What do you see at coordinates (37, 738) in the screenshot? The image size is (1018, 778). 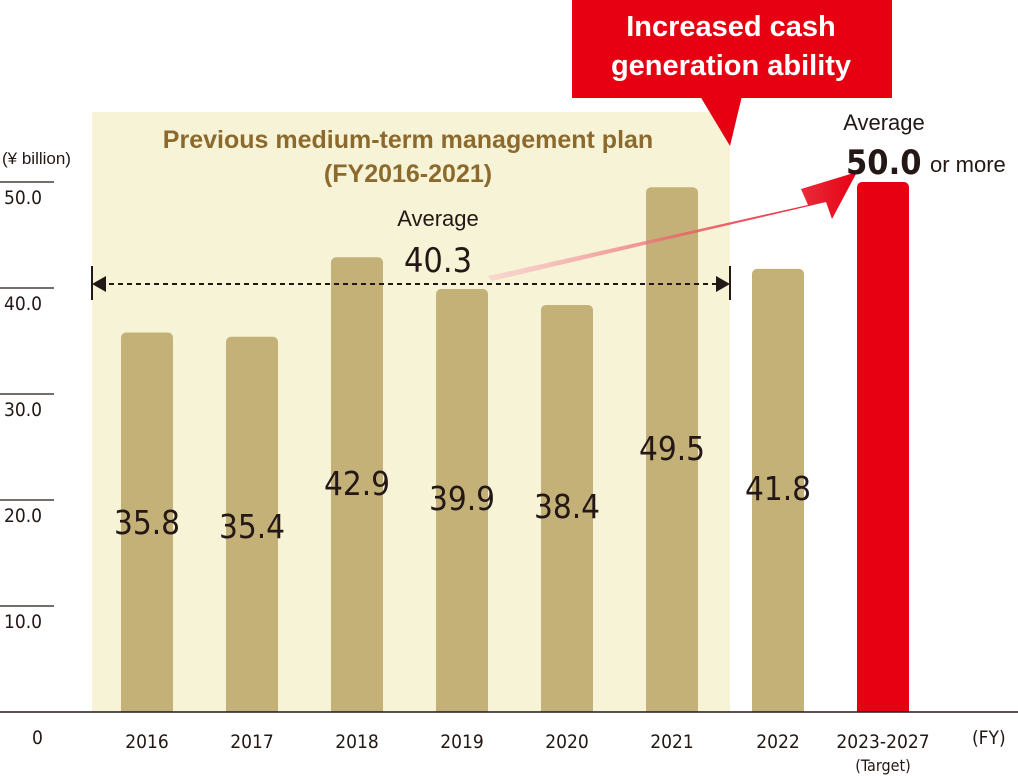 I see `y-tick-label: 0` at bounding box center [37, 738].